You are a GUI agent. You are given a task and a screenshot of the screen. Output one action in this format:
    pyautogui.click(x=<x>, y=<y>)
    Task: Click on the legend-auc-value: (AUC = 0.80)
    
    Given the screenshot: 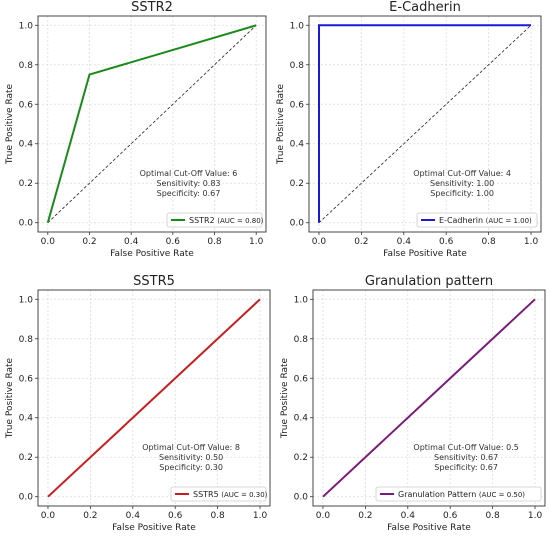 What is the action you would take?
    pyautogui.click(x=240, y=221)
    